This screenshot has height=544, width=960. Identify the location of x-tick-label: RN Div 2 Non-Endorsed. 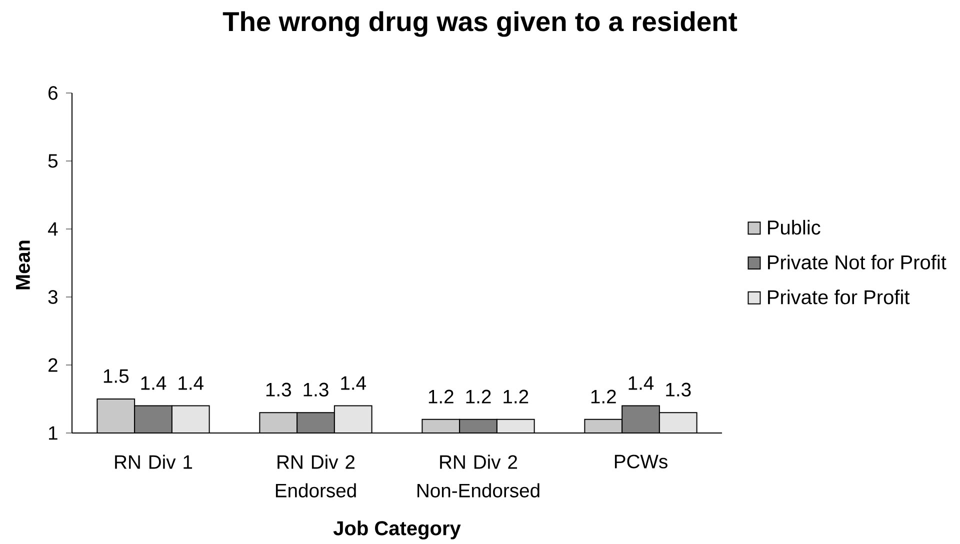
(479, 476).